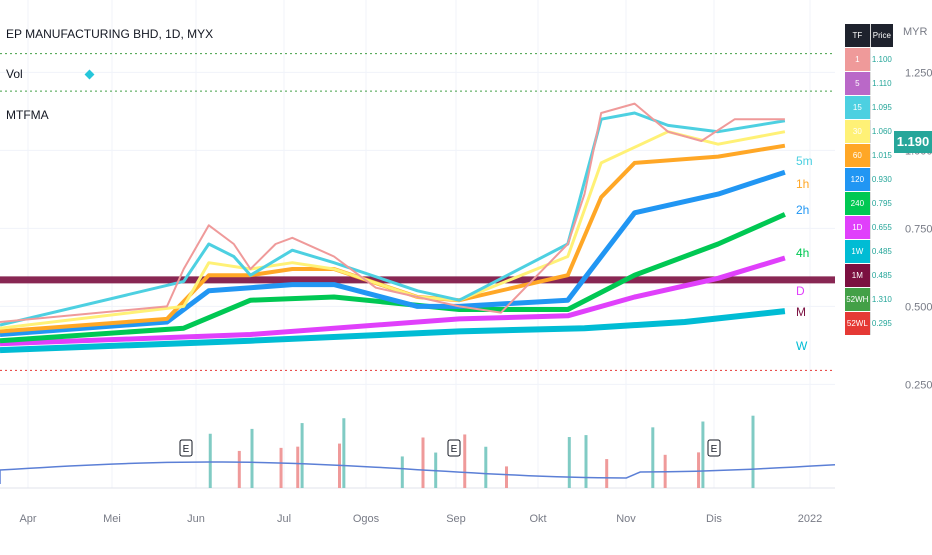 Image resolution: width=932 pixels, height=555 pixels. Describe the element at coordinates (881, 36) in the screenshot. I see `table-header-price: Price` at that location.